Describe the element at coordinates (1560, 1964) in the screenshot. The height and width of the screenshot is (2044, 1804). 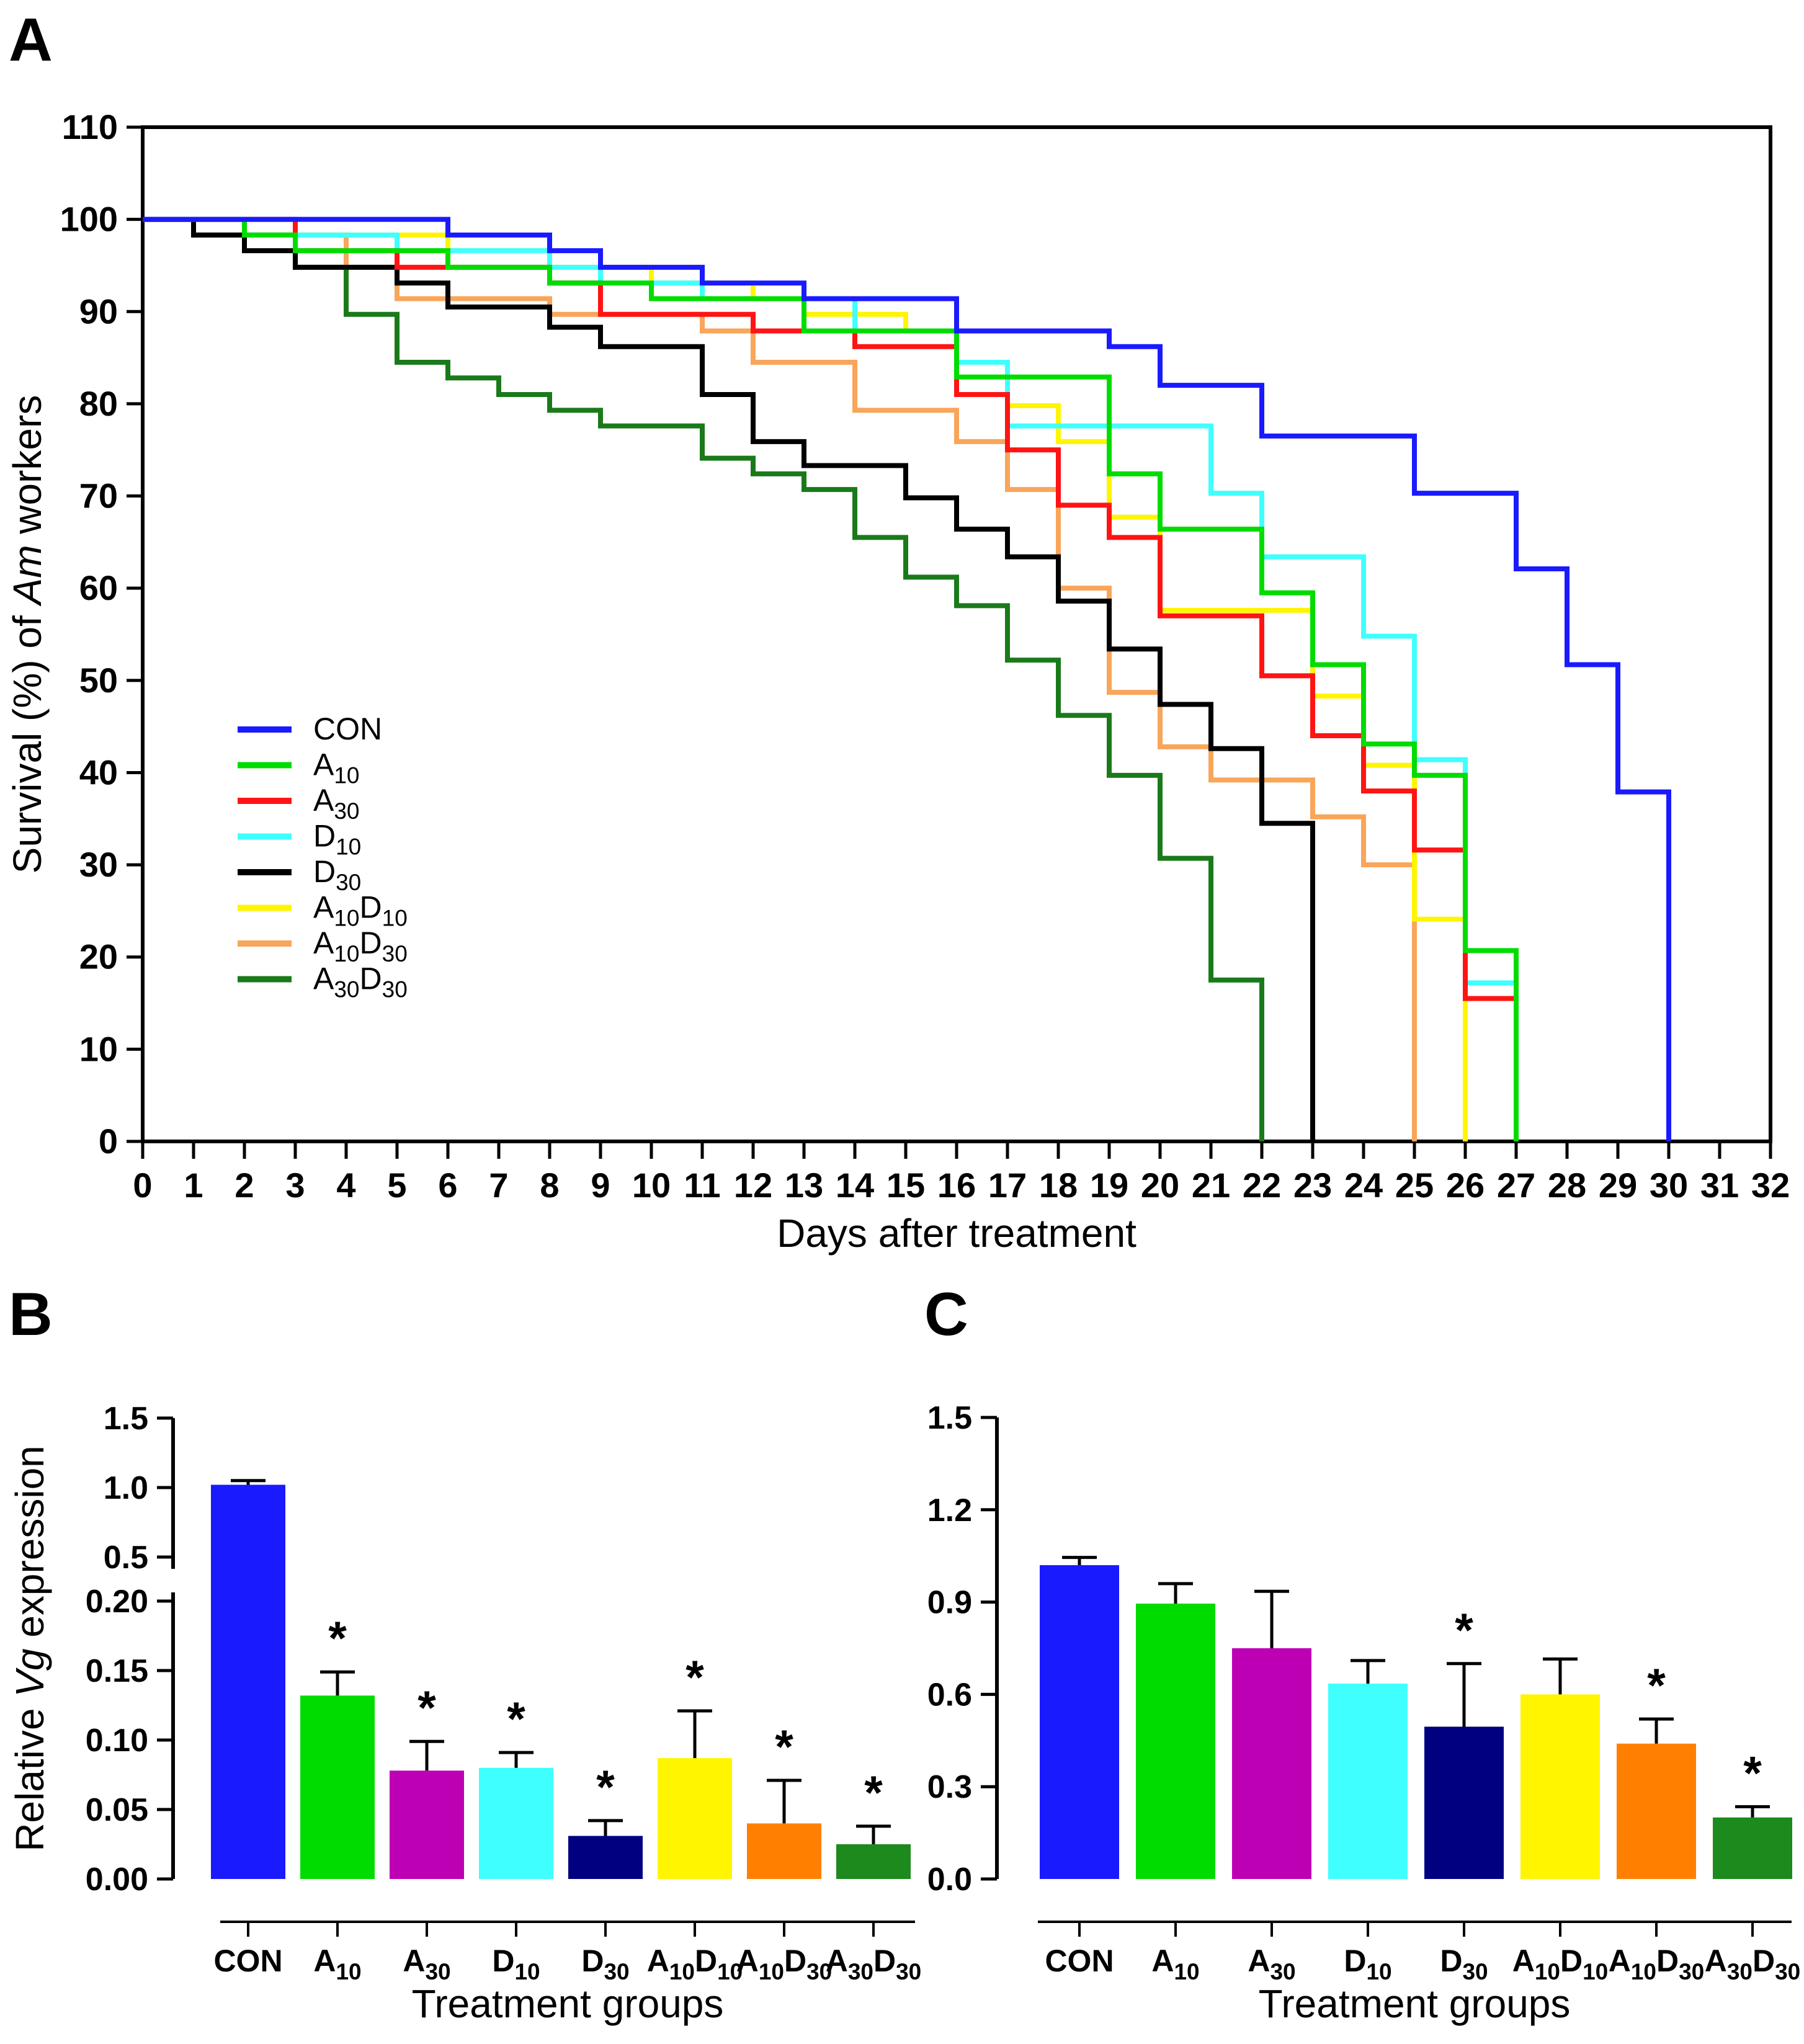
I see `category-label-A10D10: A10D10` at that location.